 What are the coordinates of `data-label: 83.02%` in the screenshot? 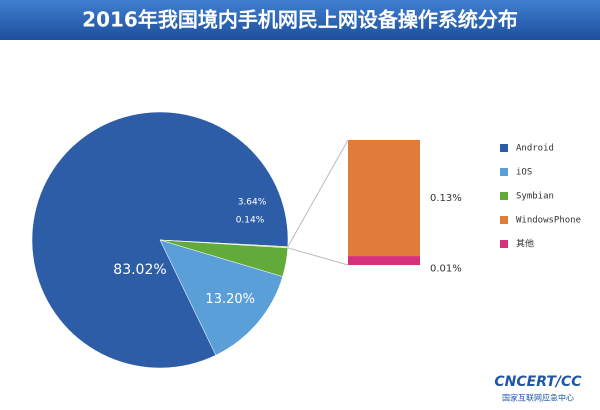 It's located at (139, 270).